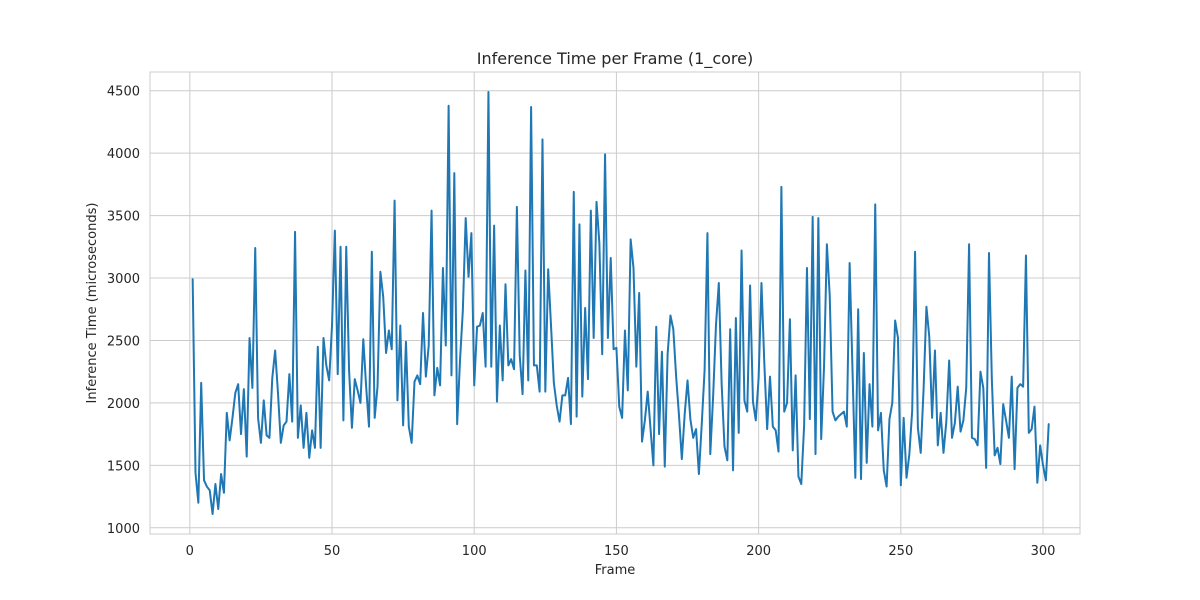 The width and height of the screenshot is (1200, 600). What do you see at coordinates (615, 59) in the screenshot?
I see `chart-title: Inference Time per Frame (1_core)` at bounding box center [615, 59].